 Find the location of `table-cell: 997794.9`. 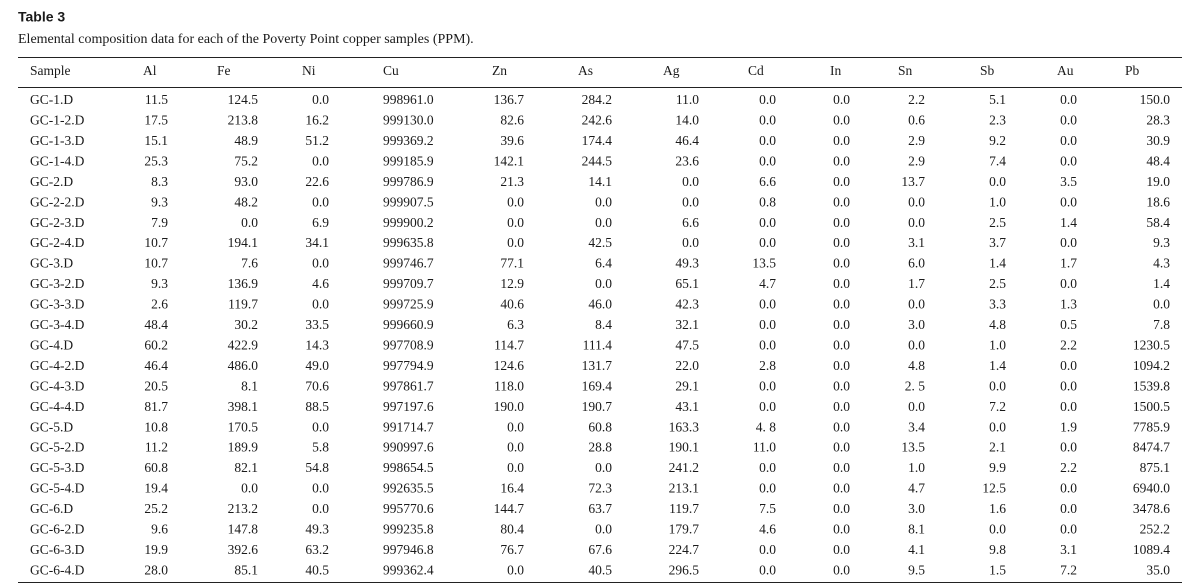

table-cell: 997794.9 is located at coordinates (408, 365).